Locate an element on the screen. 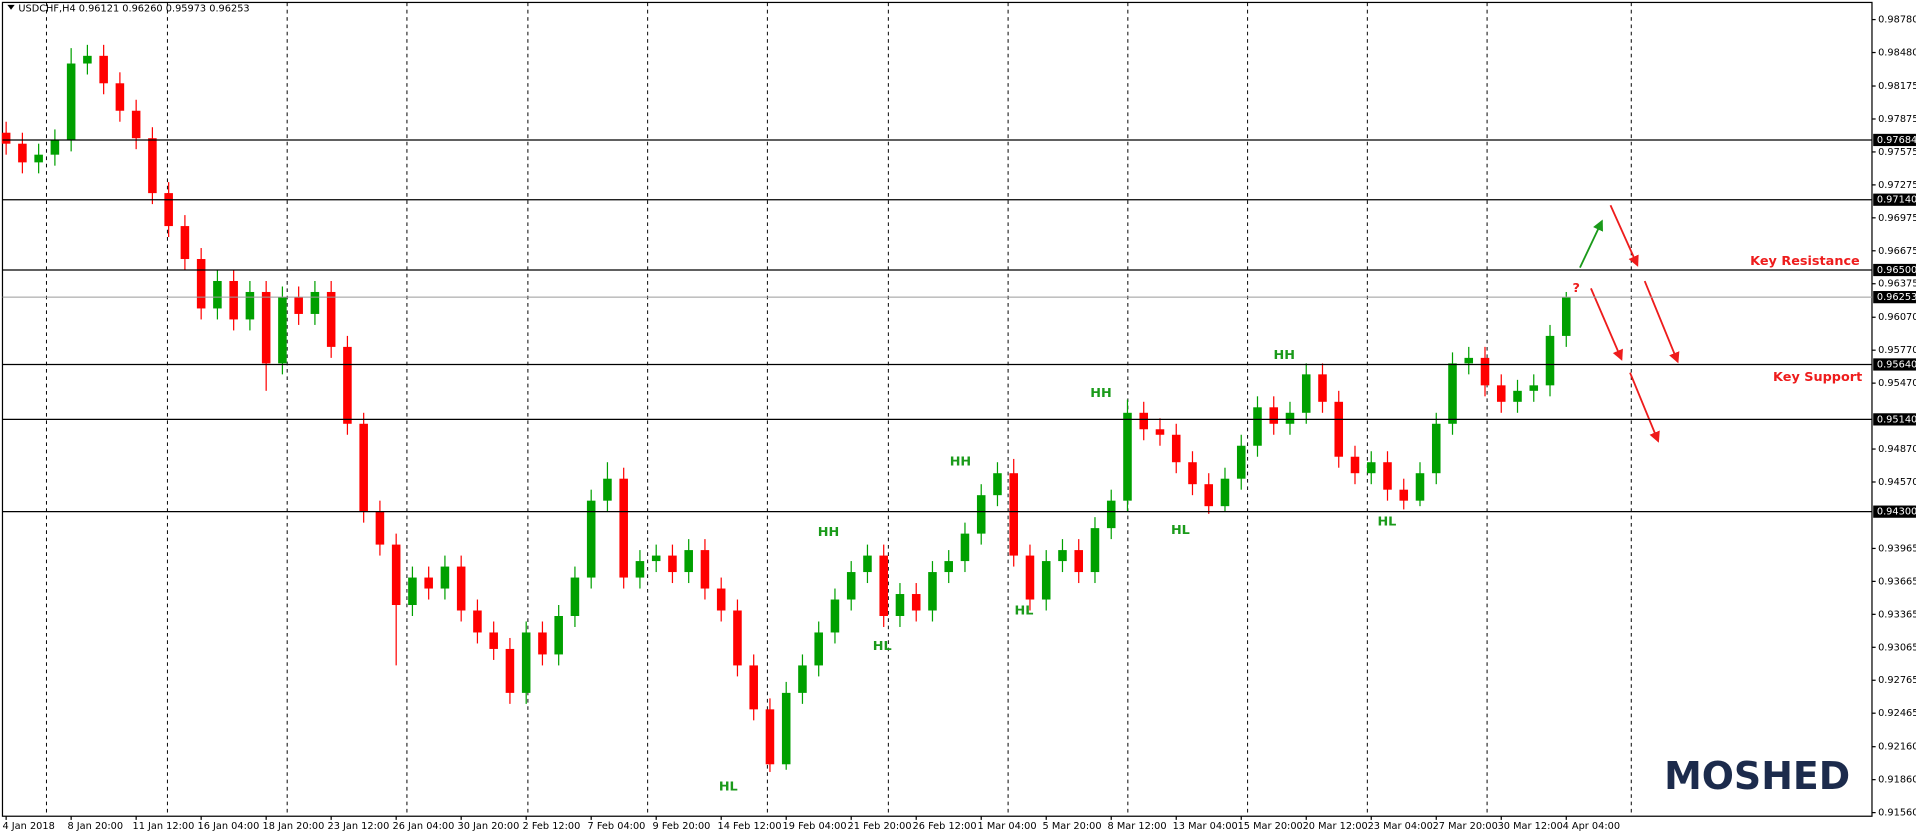 Image resolution: width=1916 pixels, height=837 pixels. y-tick-label: 0.96375 is located at coordinates (1897, 284).